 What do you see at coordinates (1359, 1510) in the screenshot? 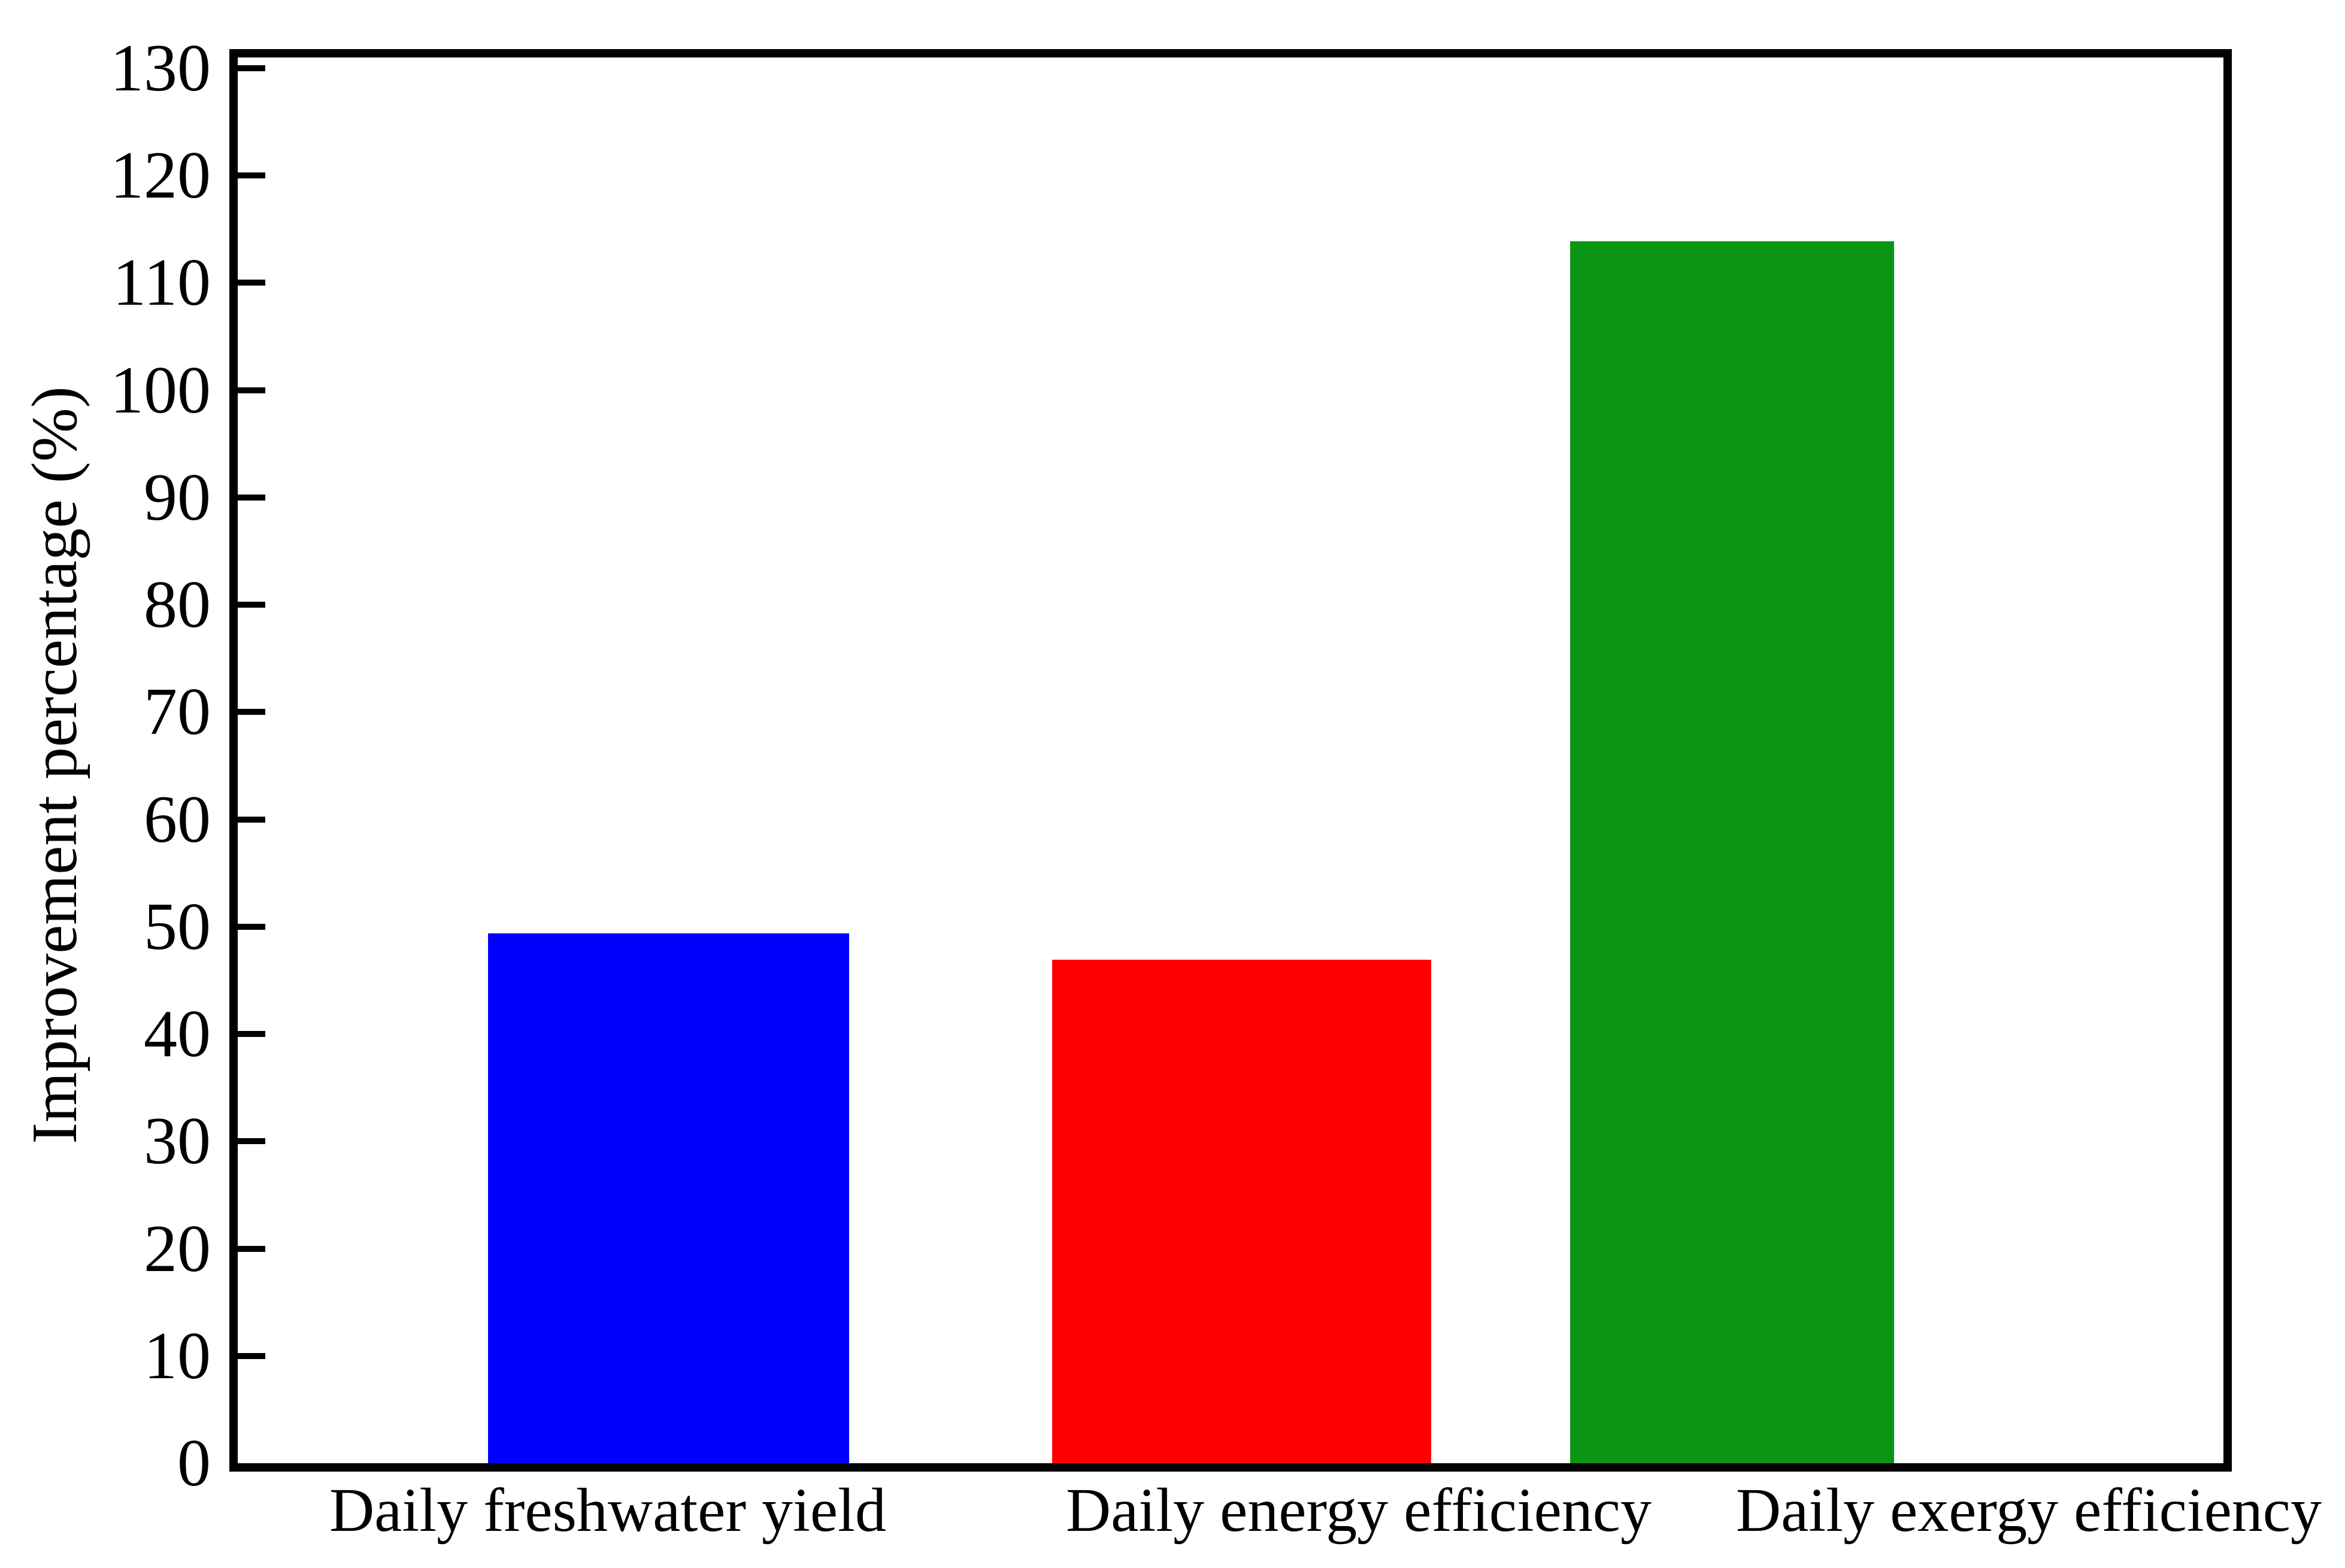
I see `x-category-label: Daily energy efficiency` at bounding box center [1359, 1510].